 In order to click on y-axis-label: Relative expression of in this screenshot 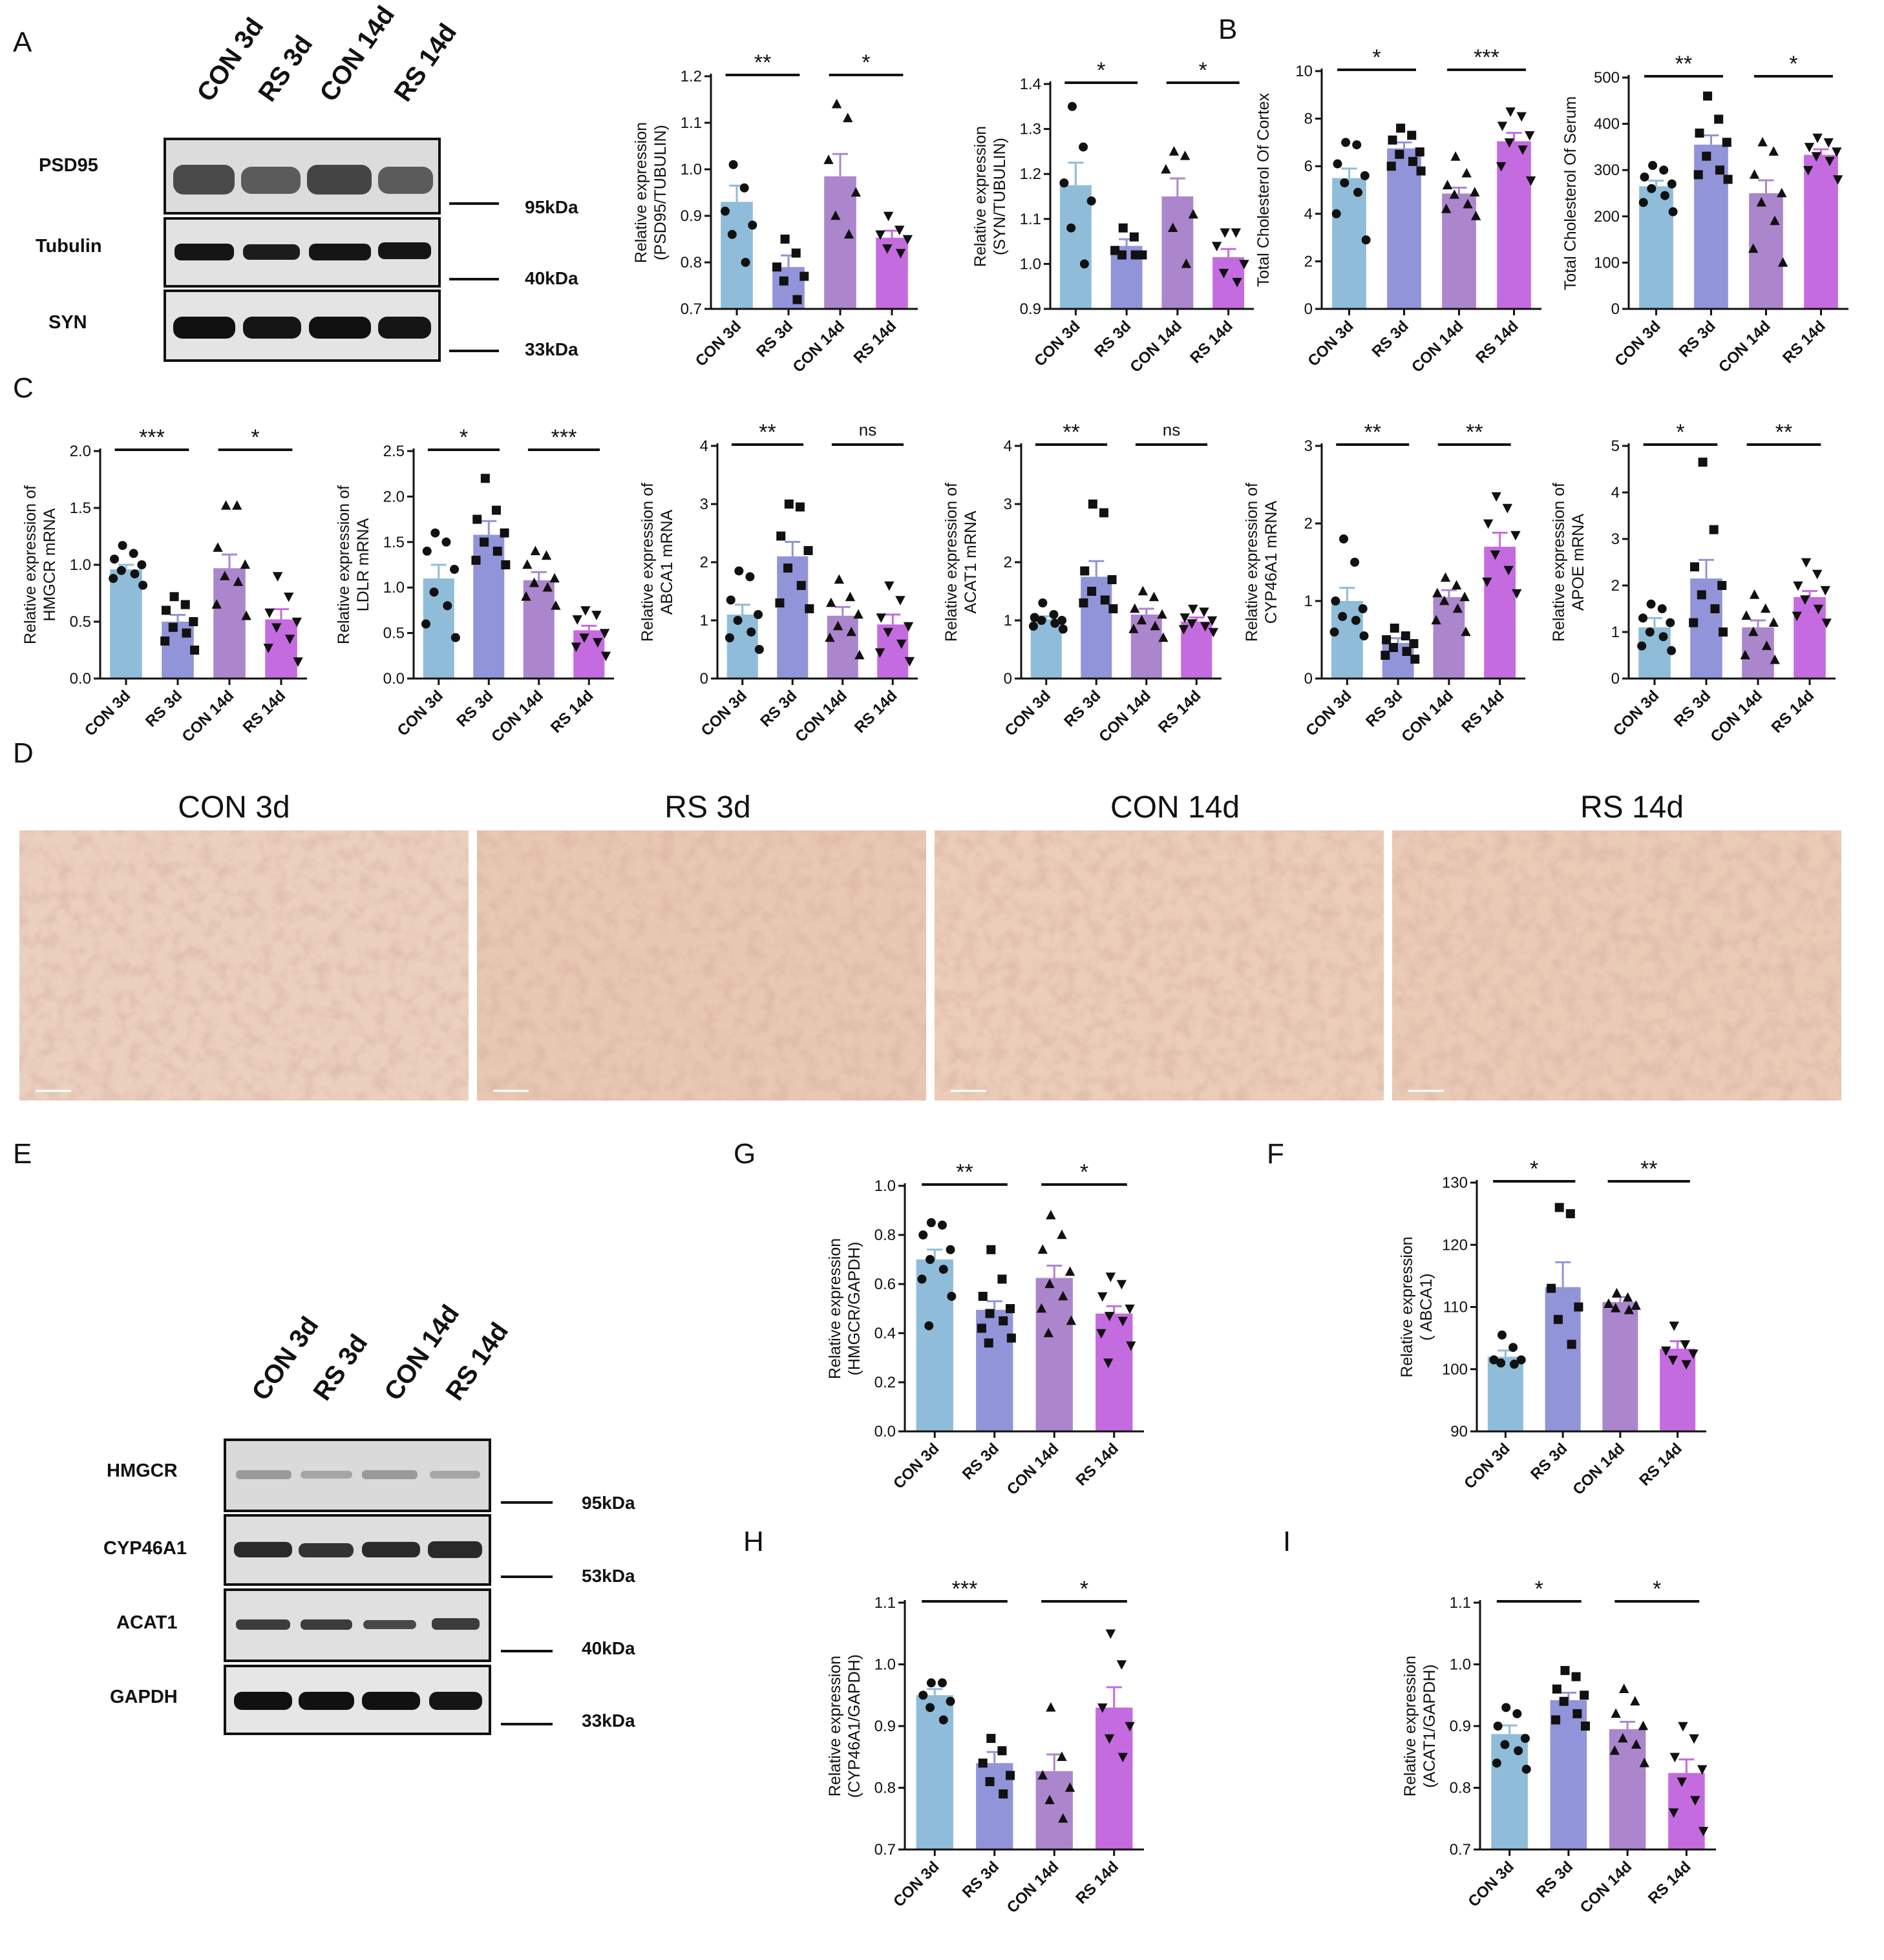, I will do `click(1252, 562)`.